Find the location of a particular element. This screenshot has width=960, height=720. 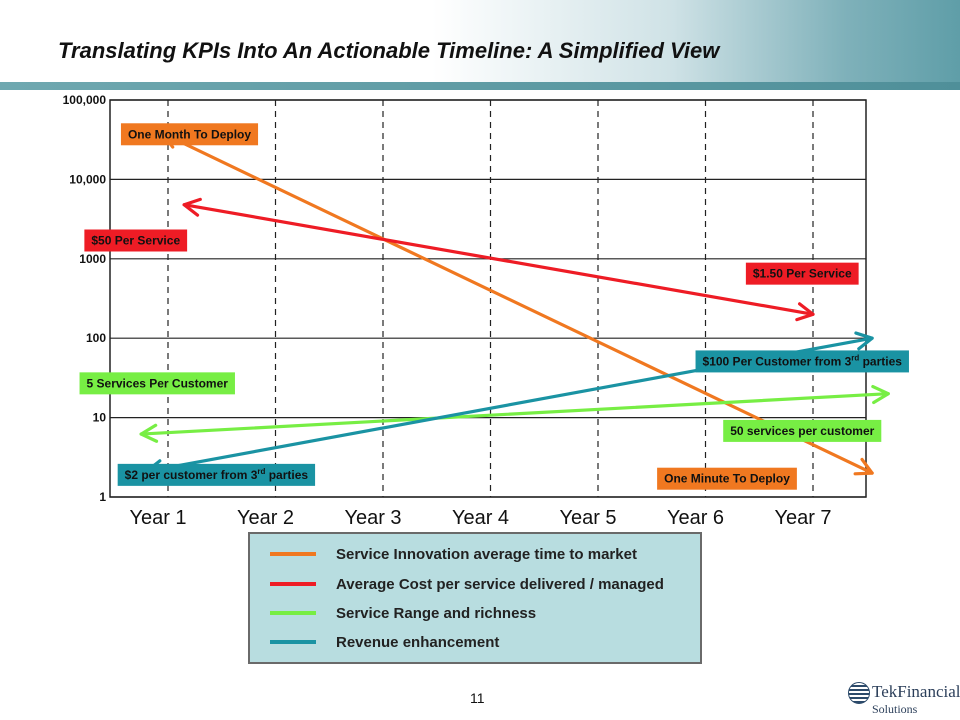

y-tick-label: 100 is located at coordinates (96, 338).